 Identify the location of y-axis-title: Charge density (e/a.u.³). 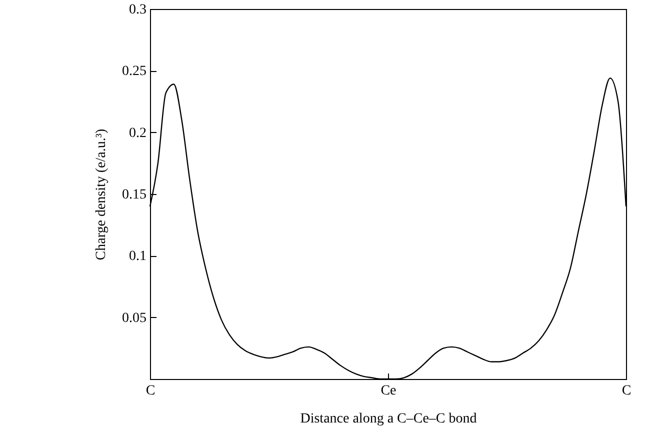
(101, 194).